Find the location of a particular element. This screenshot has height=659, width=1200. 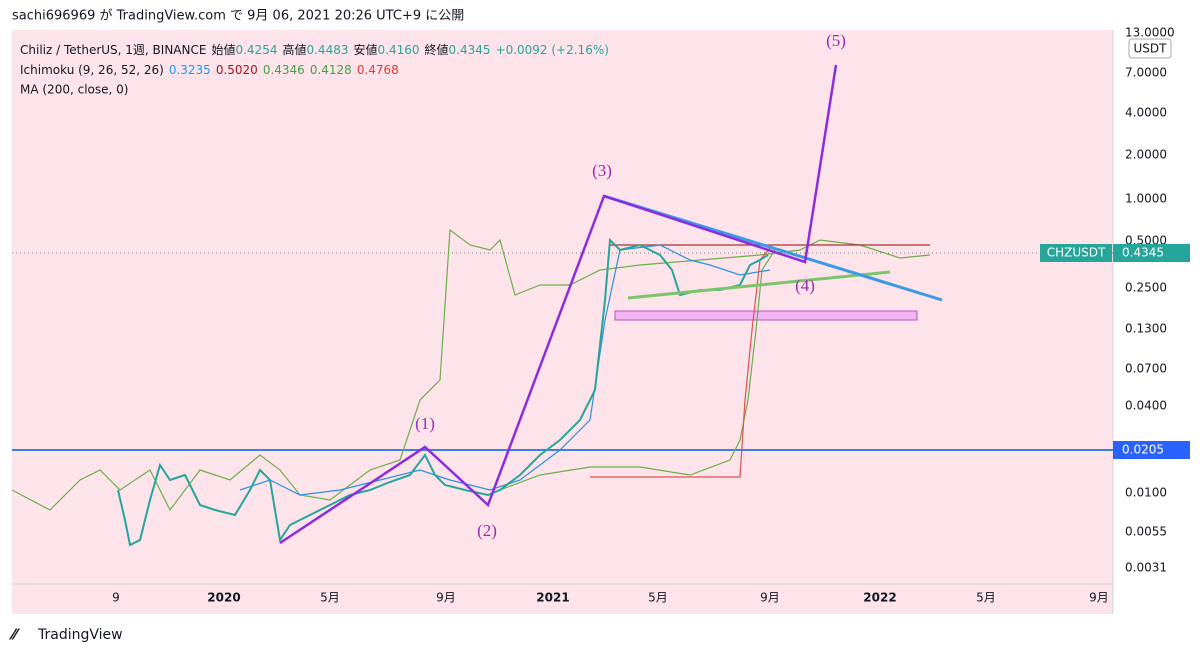

ohlc-label: 始値 is located at coordinates (223, 49).